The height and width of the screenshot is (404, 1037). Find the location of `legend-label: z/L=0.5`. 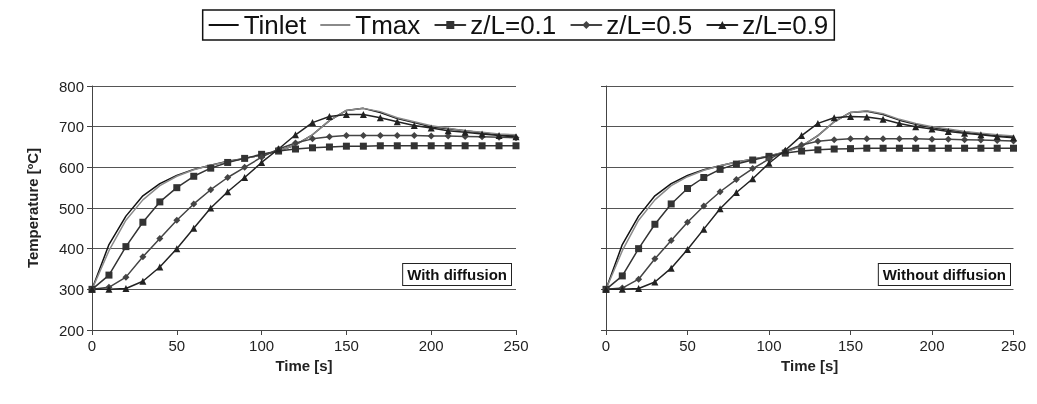

legend-label: z/L=0.5 is located at coordinates (649, 25).